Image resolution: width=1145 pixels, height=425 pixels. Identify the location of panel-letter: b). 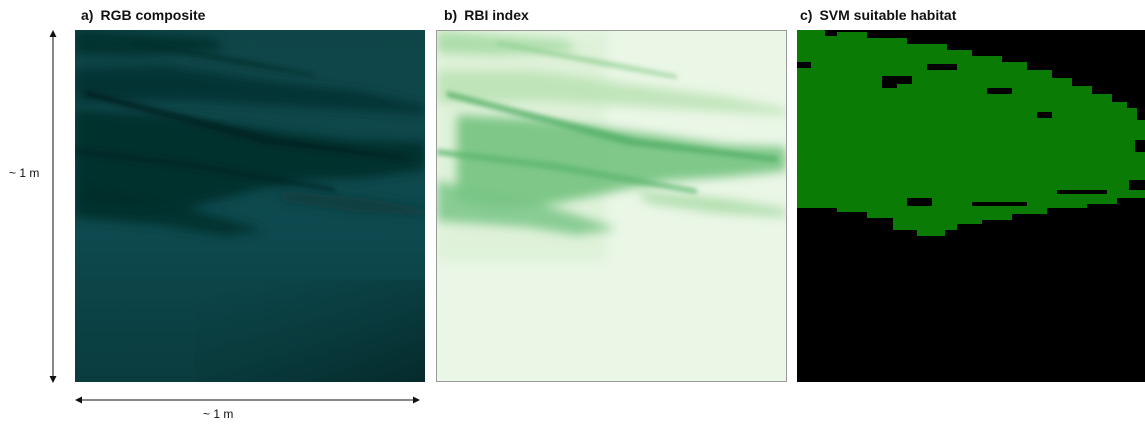
(451, 15).